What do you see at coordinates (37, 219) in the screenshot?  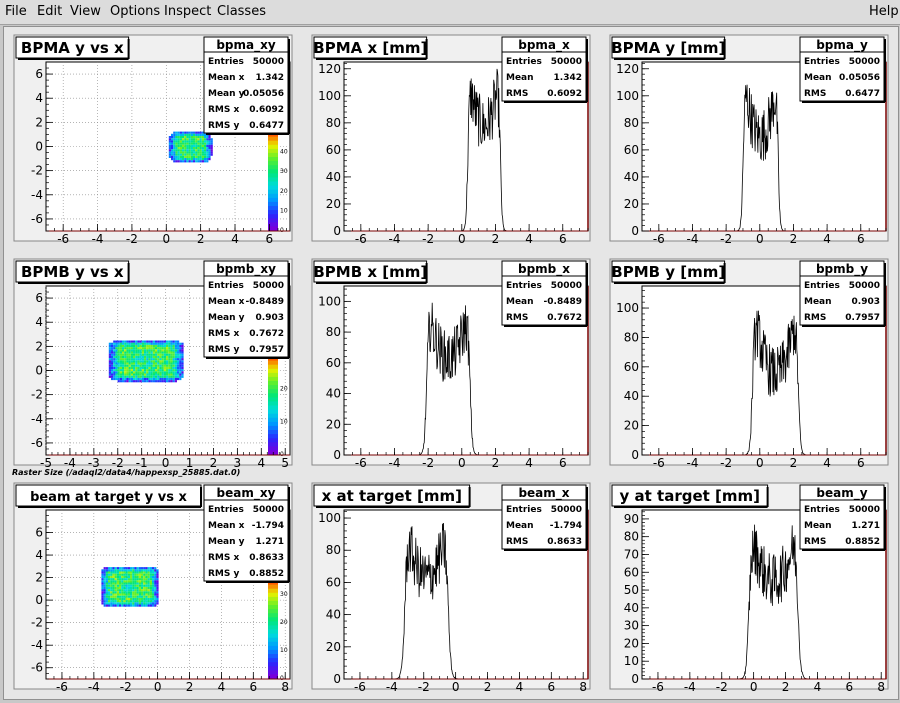 I see `y-tick-label: -6` at bounding box center [37, 219].